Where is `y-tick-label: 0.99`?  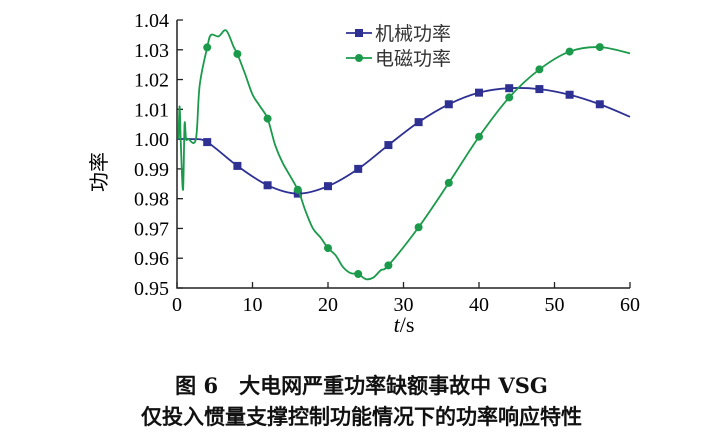
y-tick-label: 0.99 is located at coordinates (151, 170).